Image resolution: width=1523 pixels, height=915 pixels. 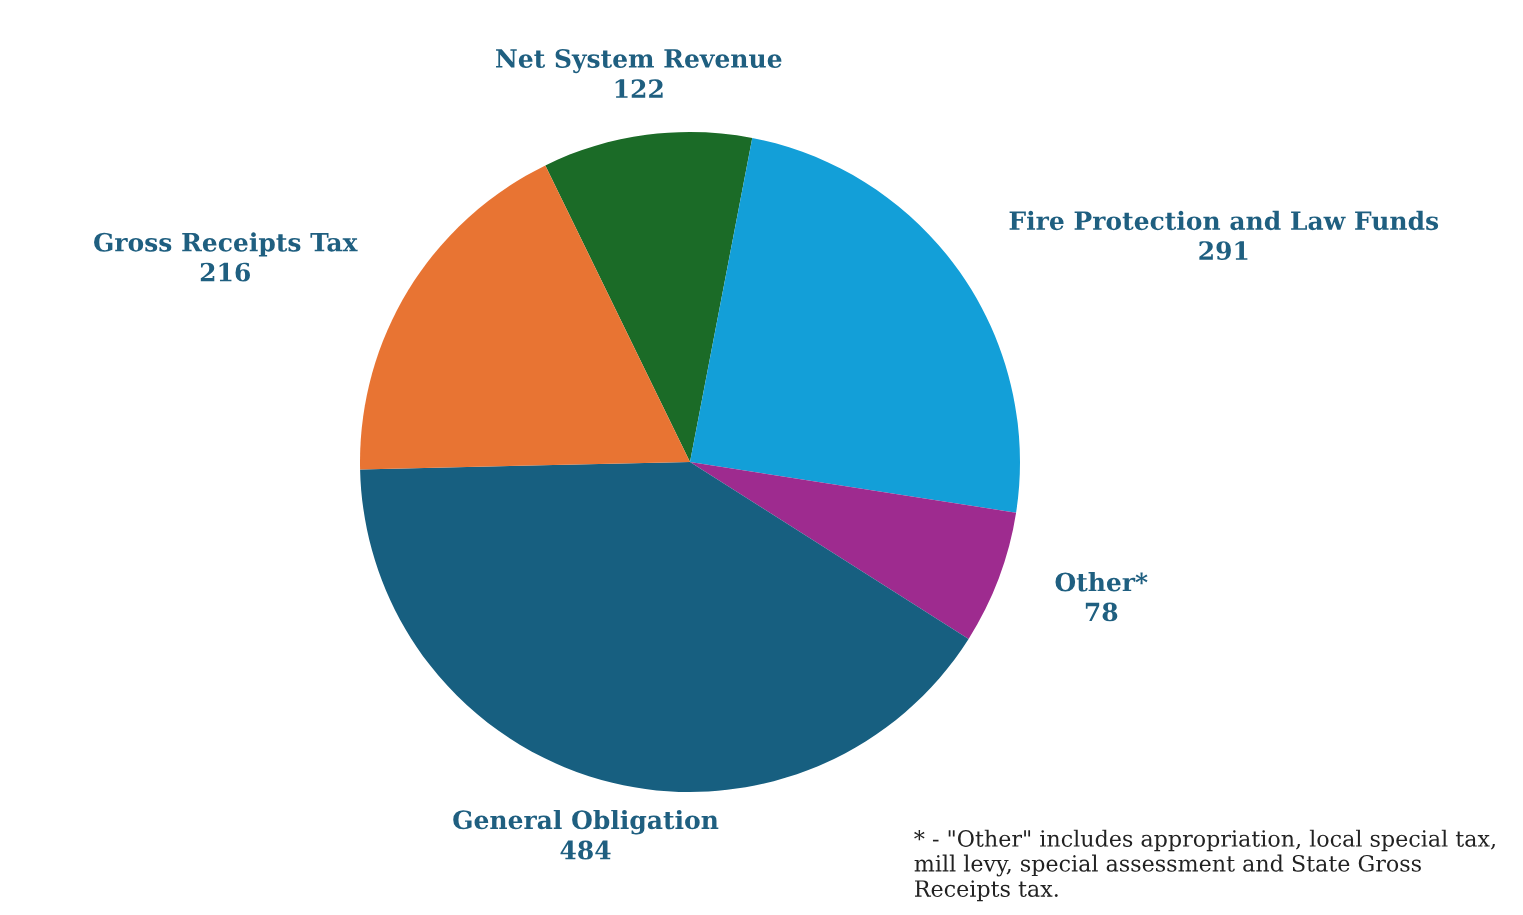 What do you see at coordinates (639, 61) in the screenshot?
I see `slice-label: Net System Revenue` at bounding box center [639, 61].